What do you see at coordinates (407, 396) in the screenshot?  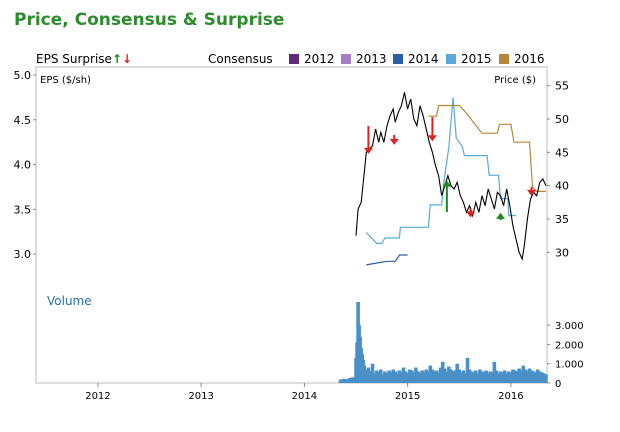 I see `x-tick-label: 2015` at bounding box center [407, 396].